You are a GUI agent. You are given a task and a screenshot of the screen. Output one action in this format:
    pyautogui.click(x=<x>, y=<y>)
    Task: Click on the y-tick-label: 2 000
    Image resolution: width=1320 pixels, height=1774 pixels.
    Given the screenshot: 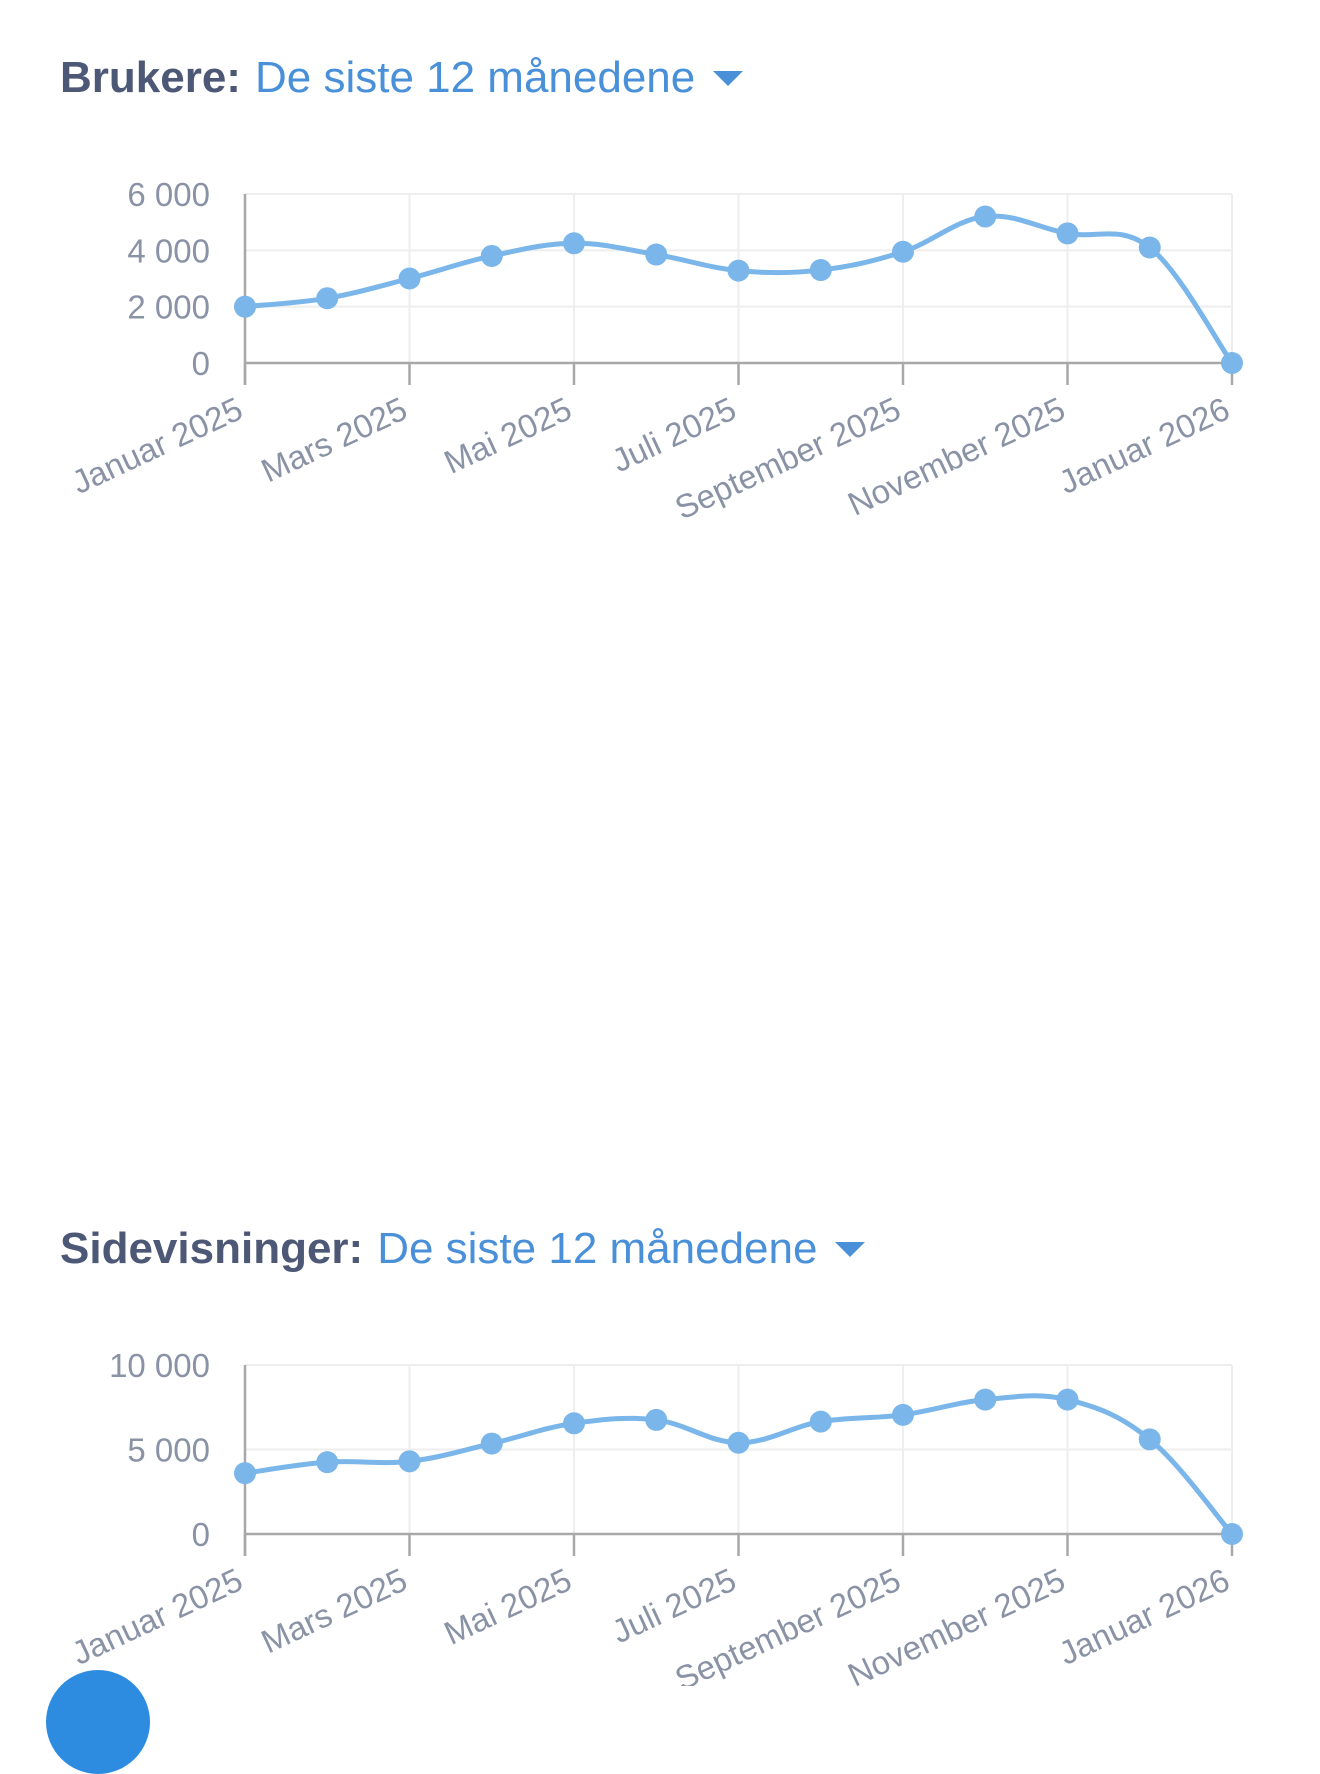 What is the action you would take?
    pyautogui.click(x=168, y=307)
    